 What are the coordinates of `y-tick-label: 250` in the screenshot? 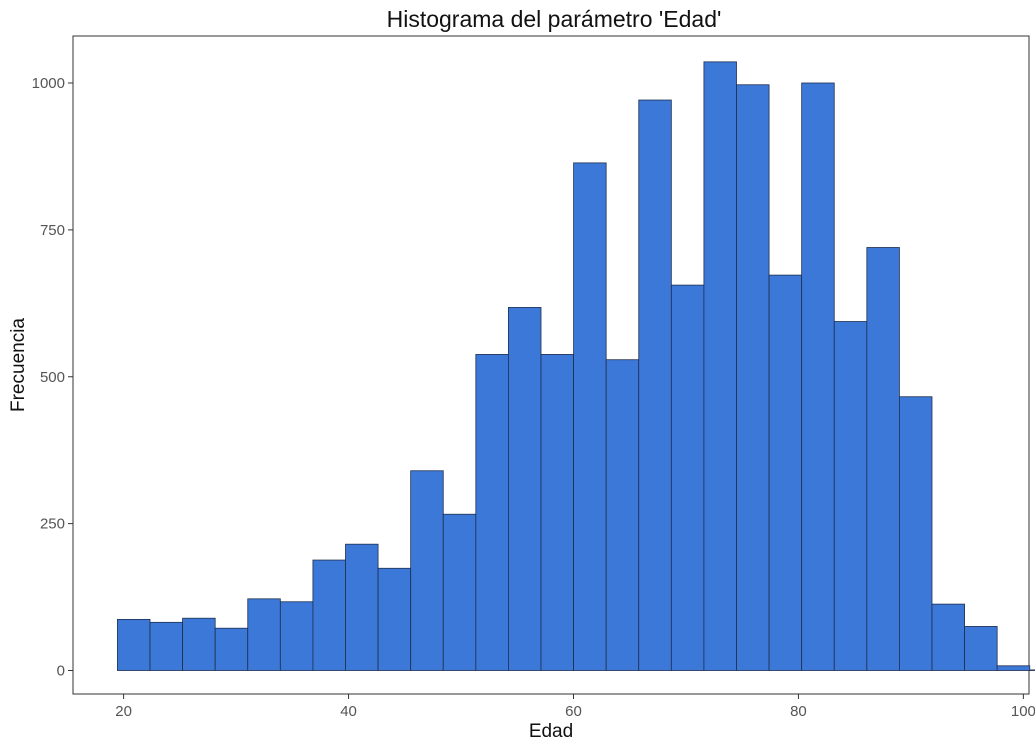 It's located at (52, 524).